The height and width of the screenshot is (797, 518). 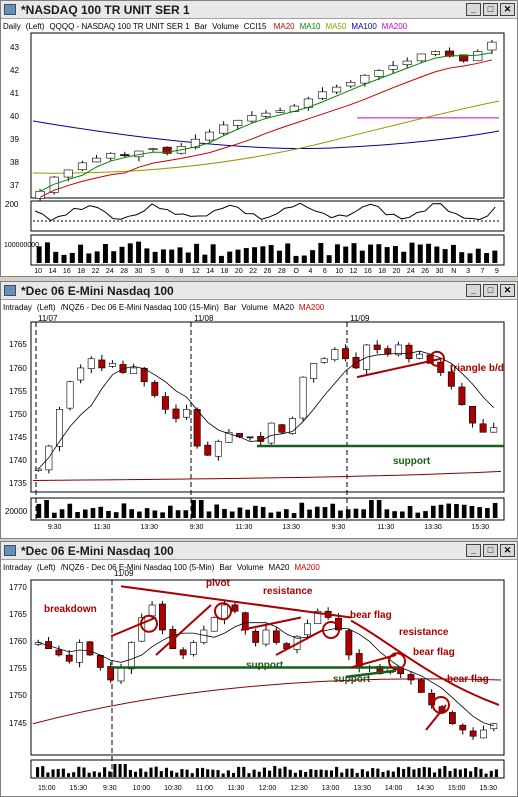 What do you see at coordinates (364, 26) in the screenshot?
I see `ma100-label: MA100` at bounding box center [364, 26].